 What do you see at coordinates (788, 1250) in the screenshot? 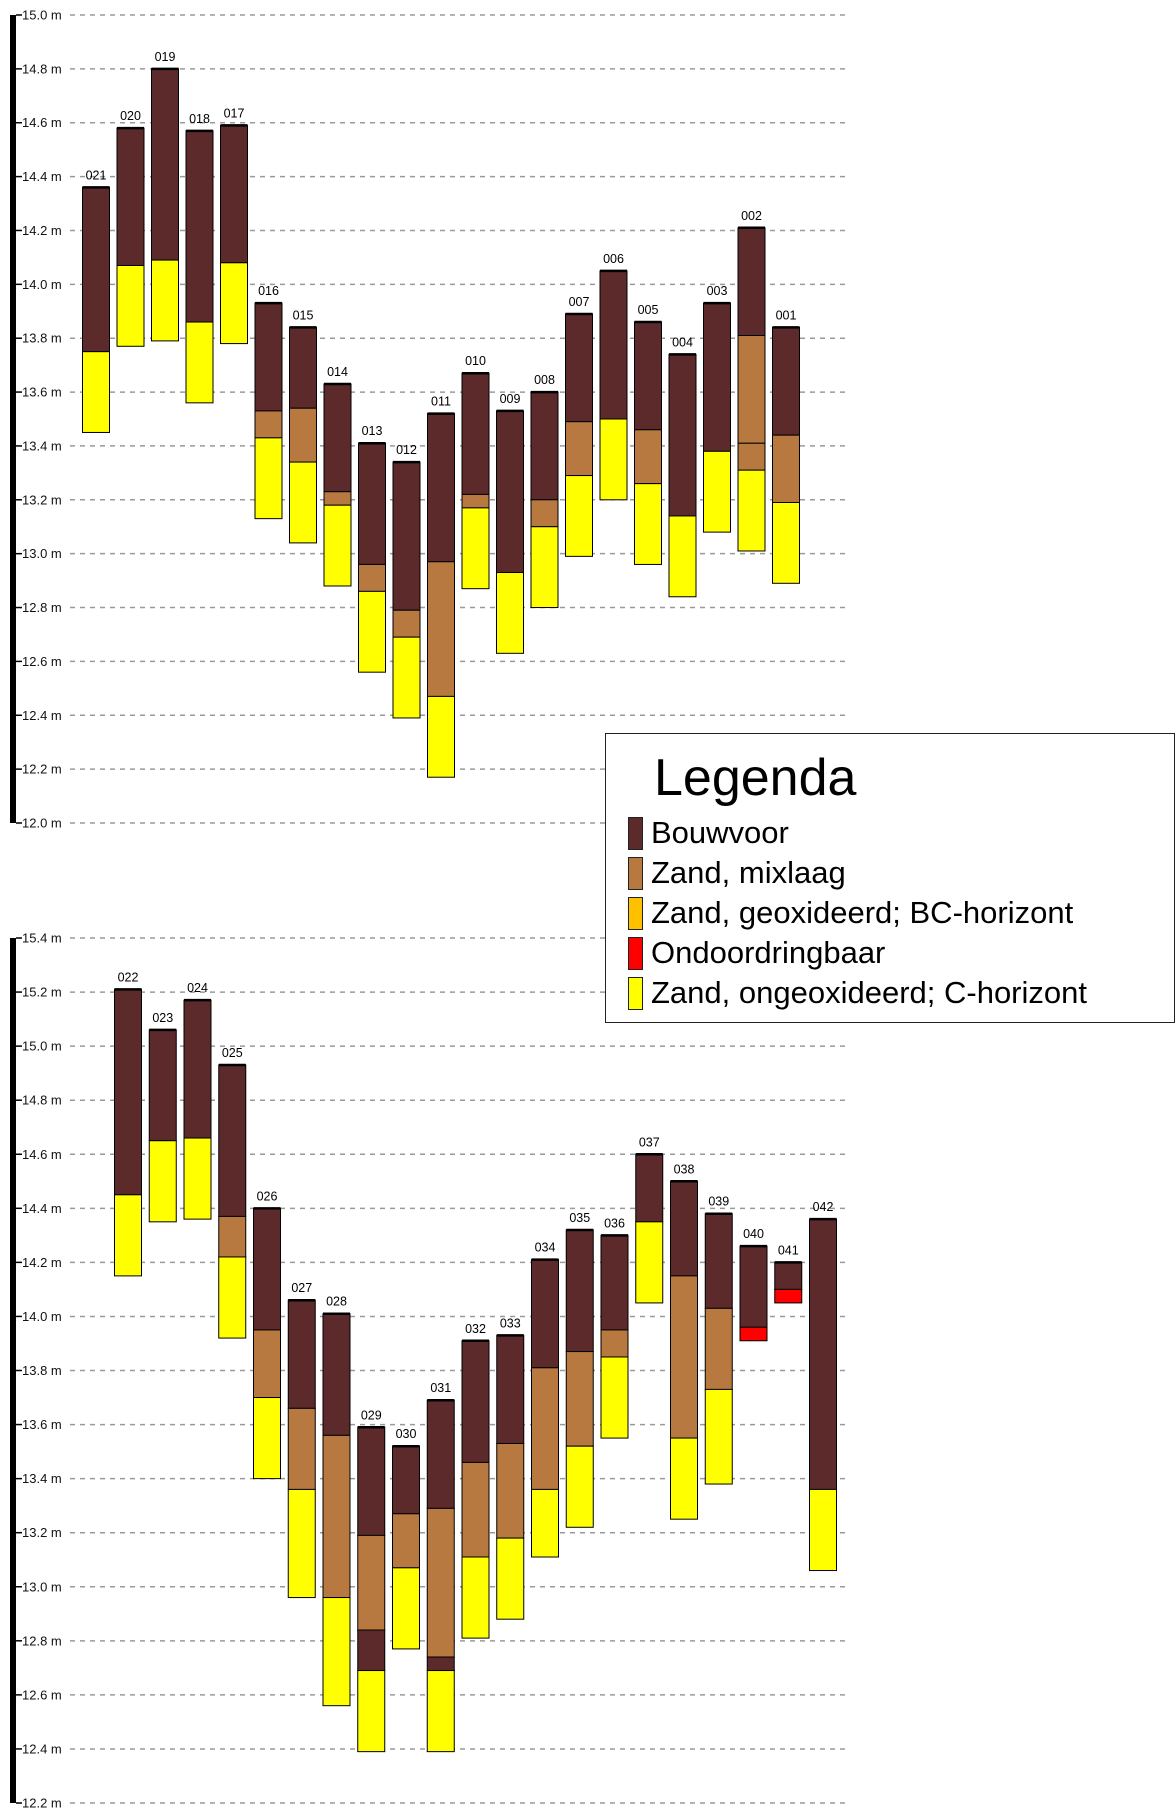
I see `profile-label: 041` at bounding box center [788, 1250].